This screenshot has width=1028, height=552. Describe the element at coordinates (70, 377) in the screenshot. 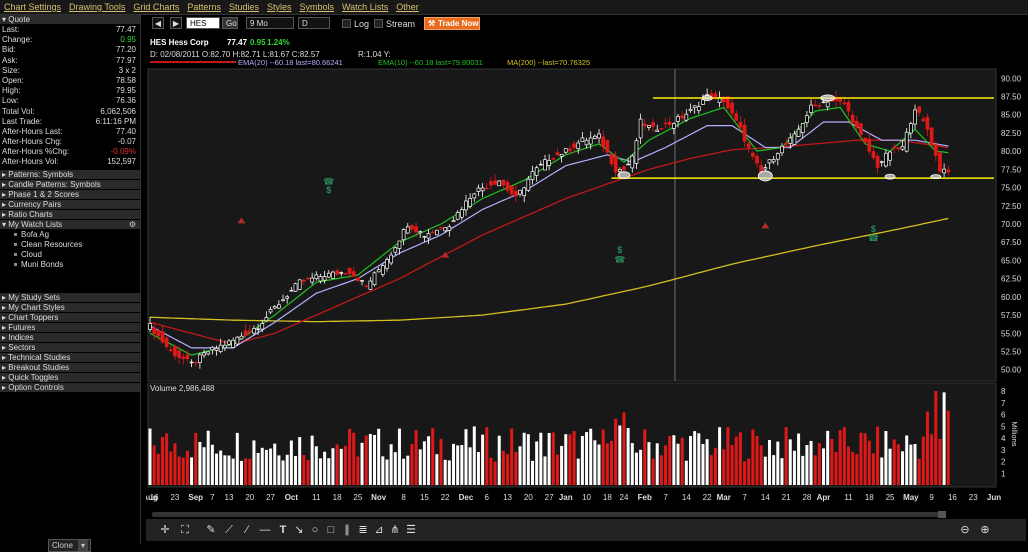

I see `section-header: ▸ Quick Toggles` at that location.